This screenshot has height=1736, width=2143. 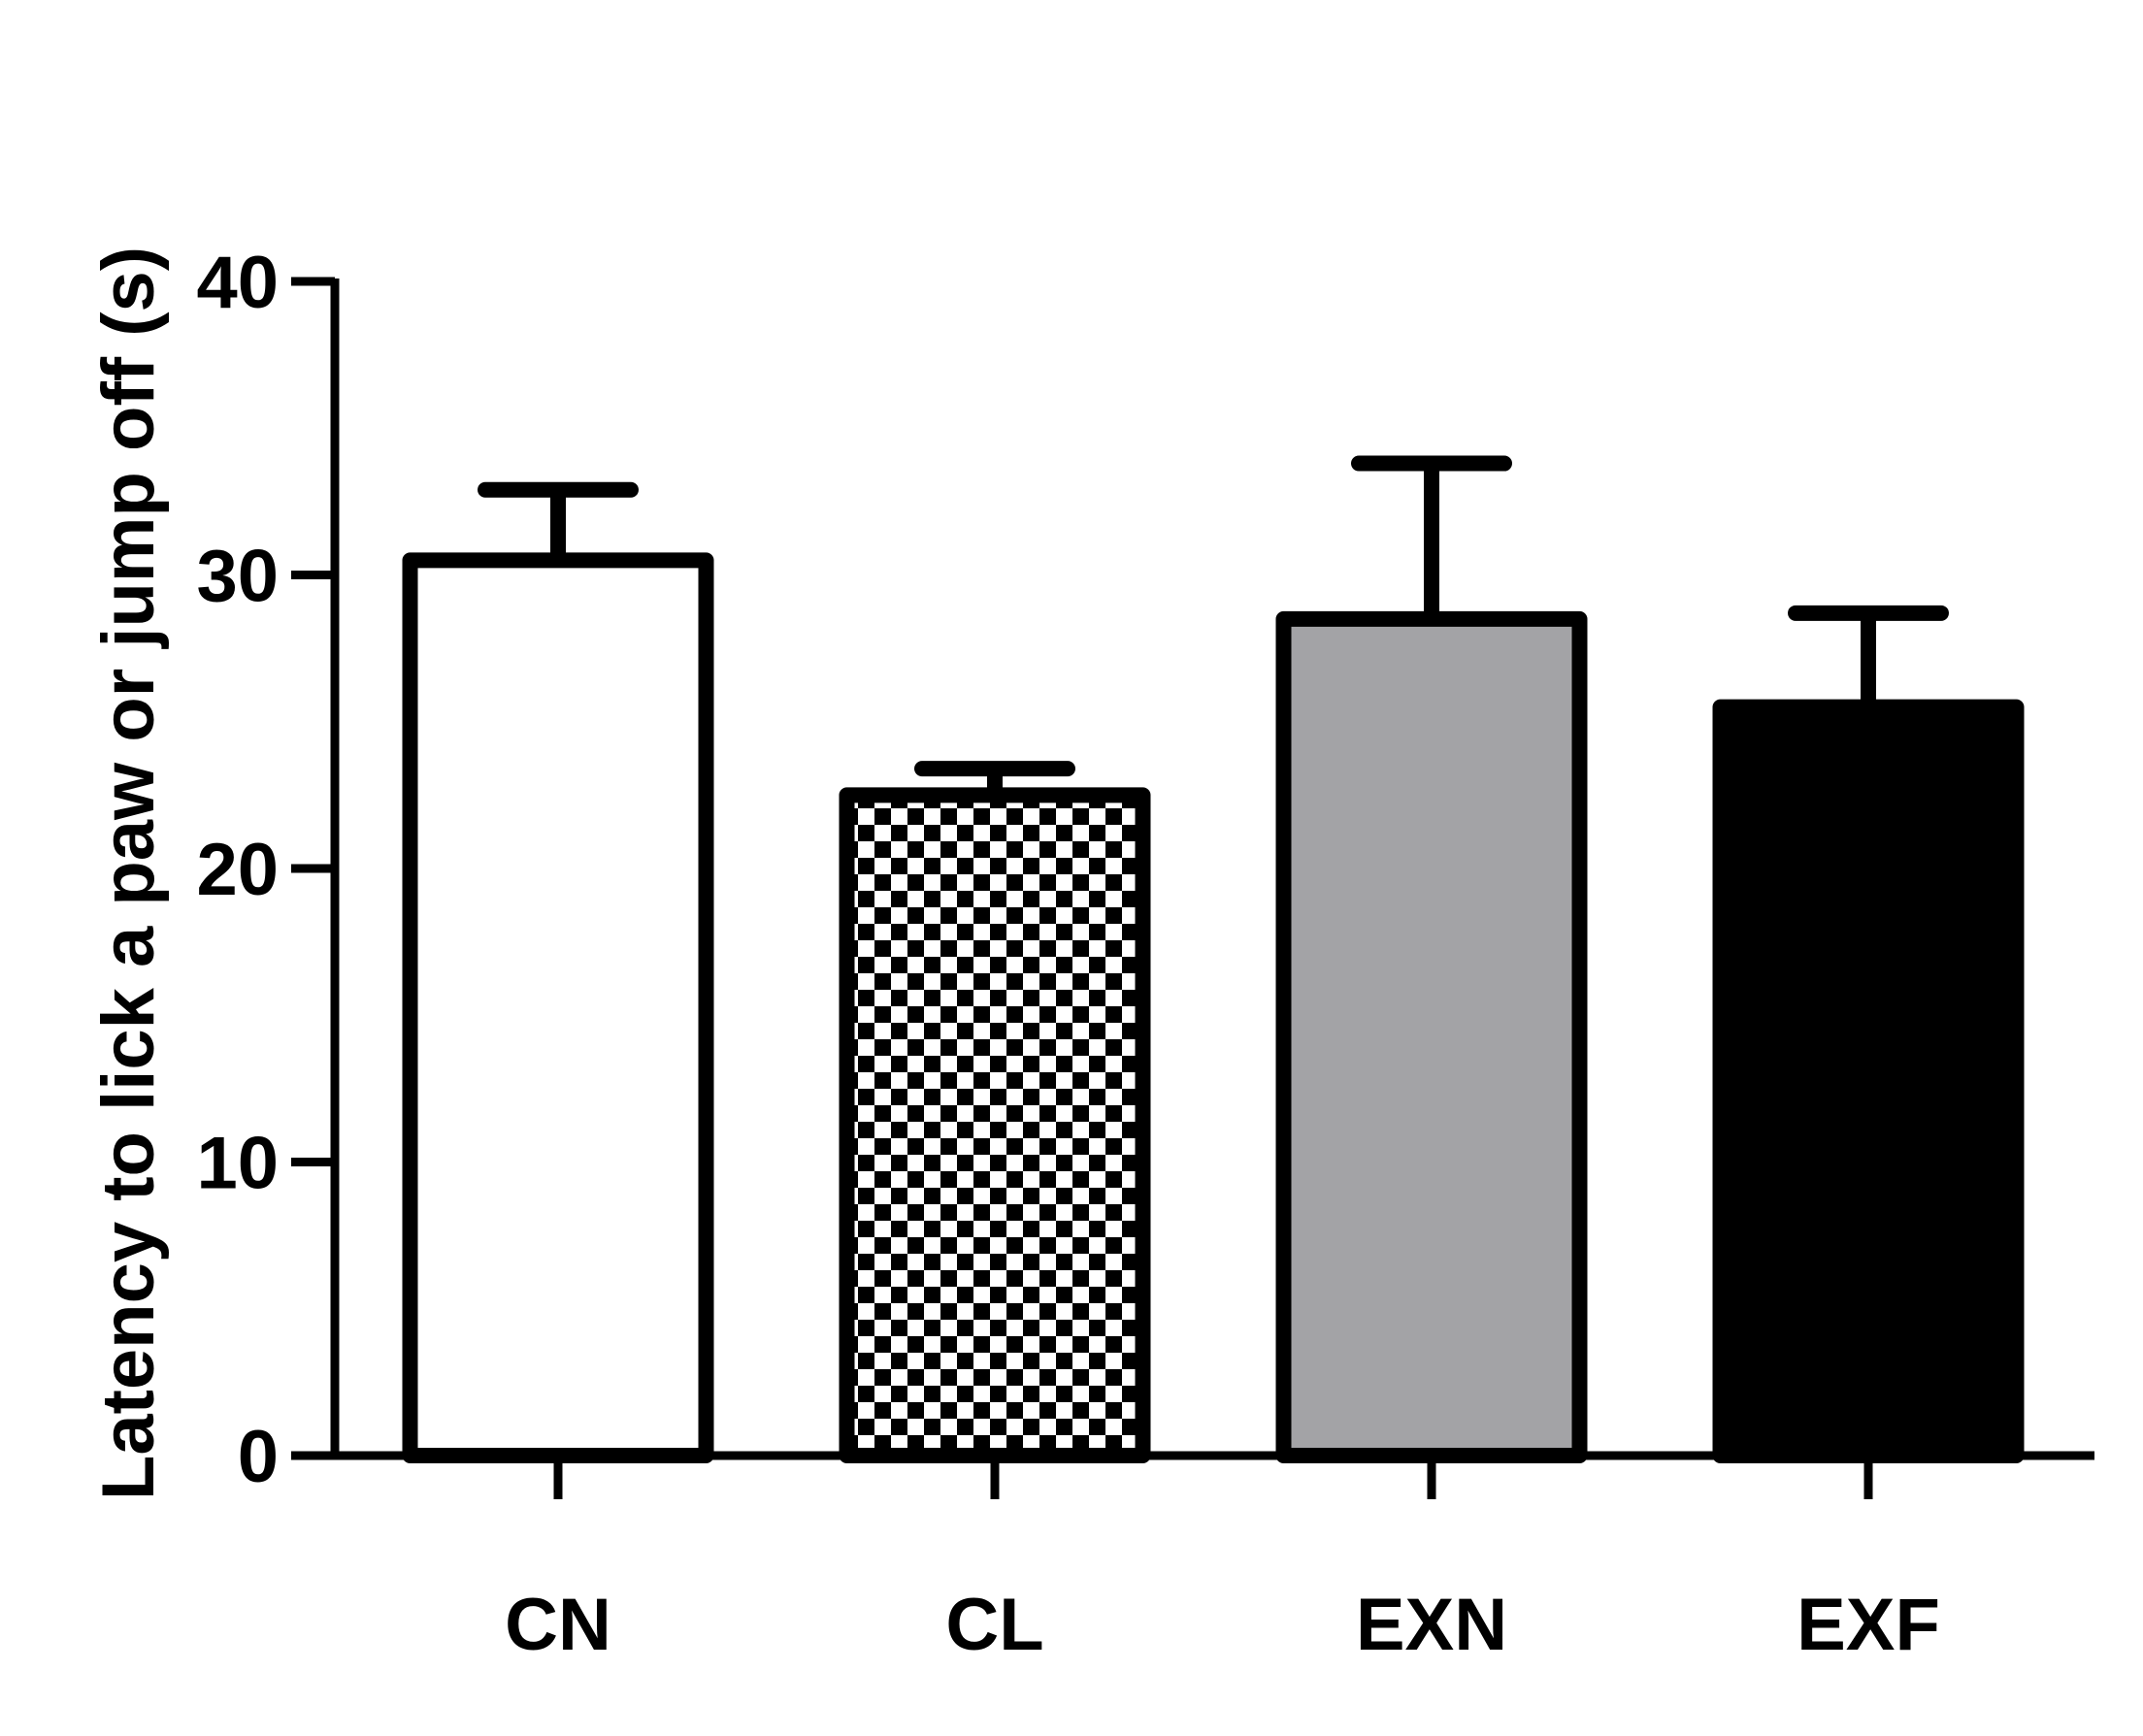 I want to click on bar-exf, so click(x=1868, y=1081).